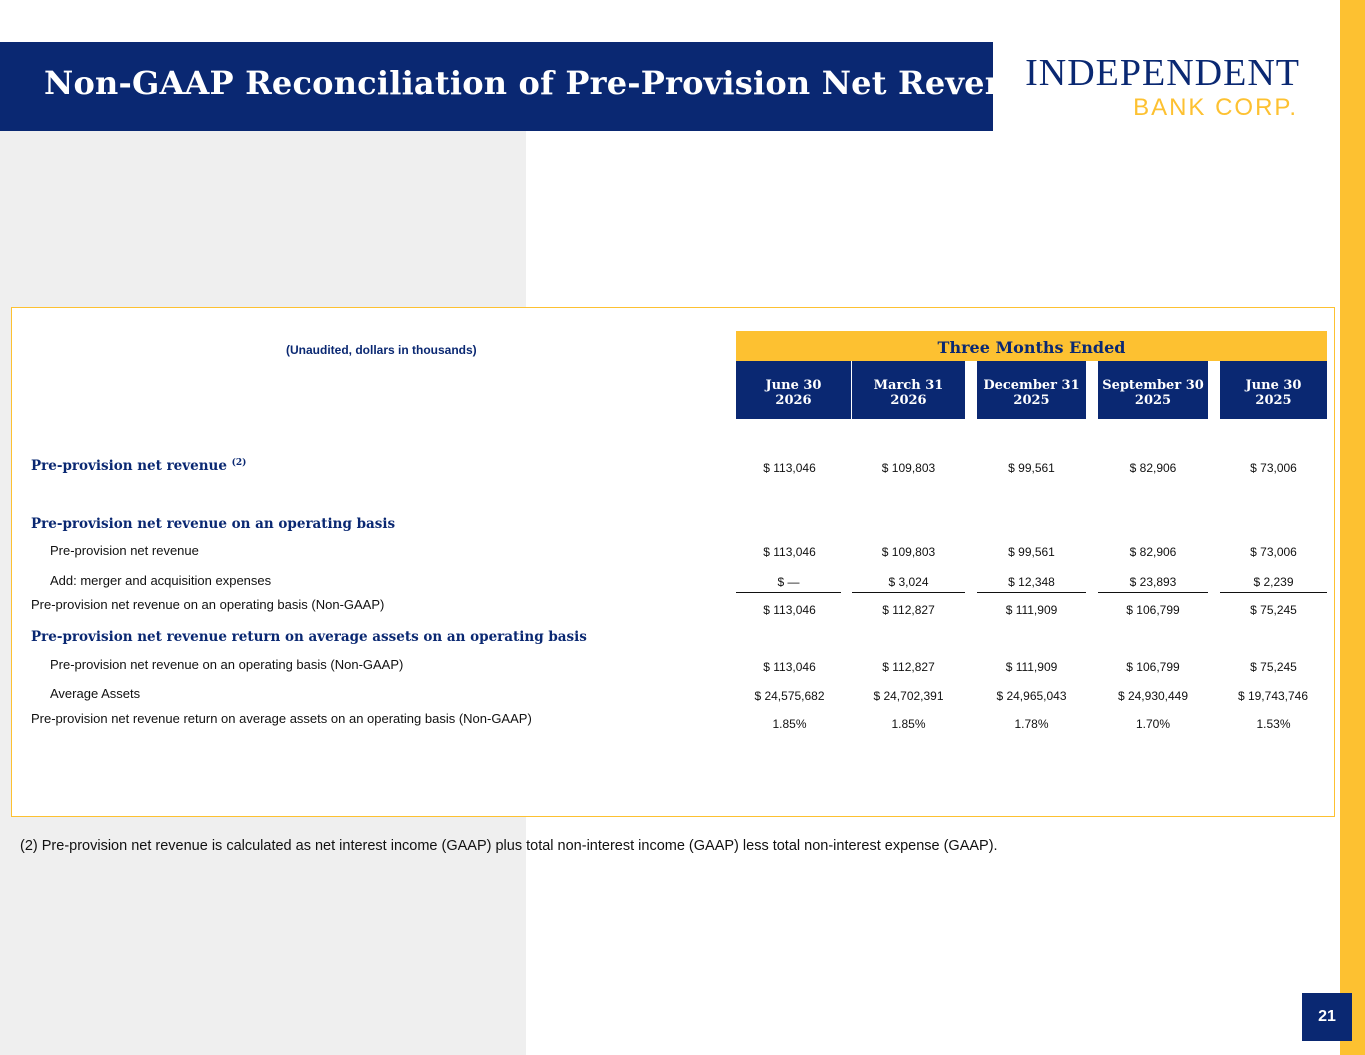 This screenshot has width=1365, height=1055. What do you see at coordinates (1327, 1017) in the screenshot?
I see `page-number: 21` at bounding box center [1327, 1017].